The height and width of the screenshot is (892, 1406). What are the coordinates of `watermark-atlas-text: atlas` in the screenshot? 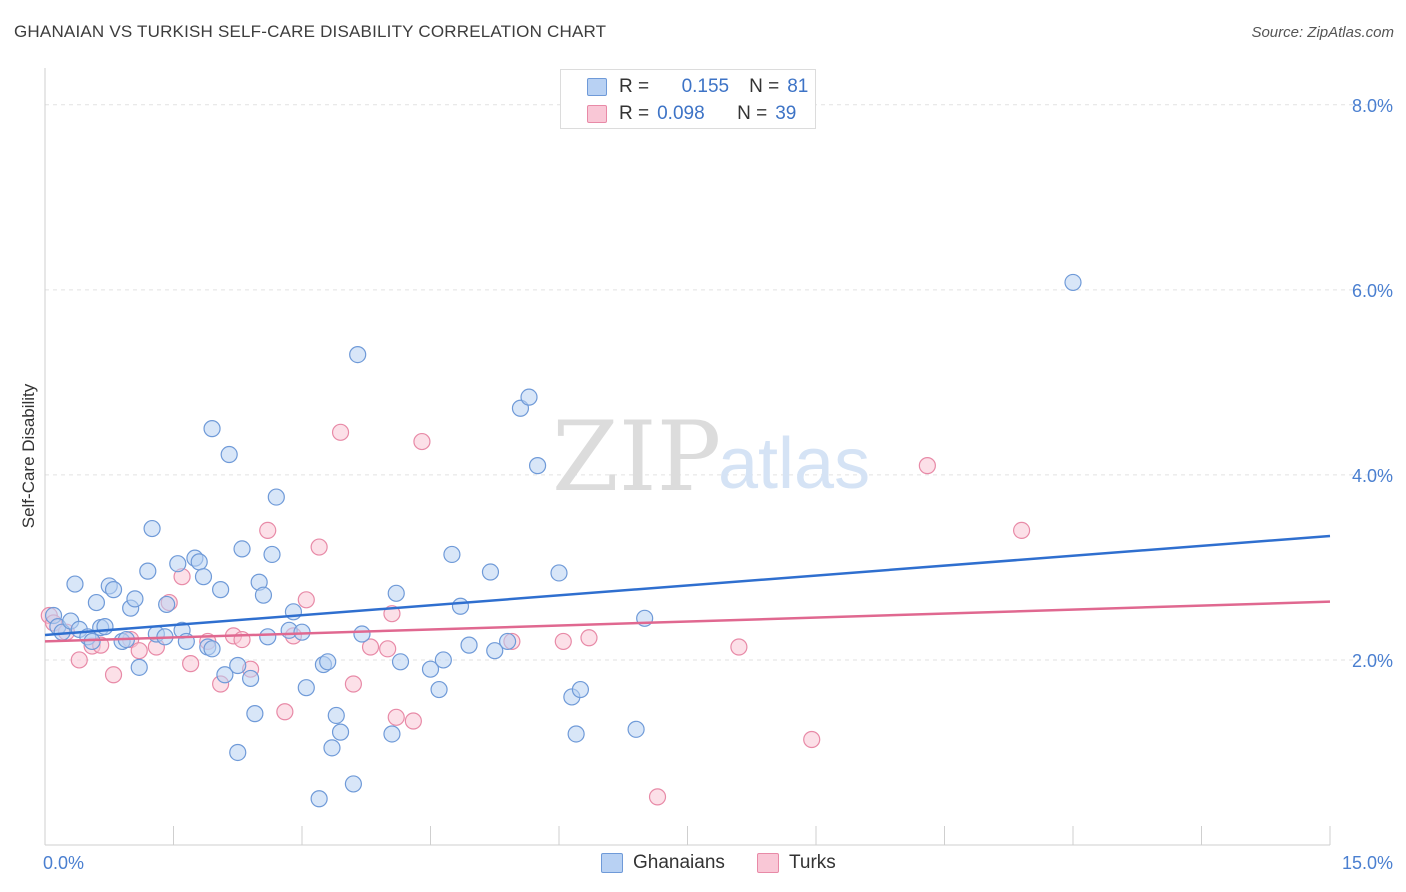 It's located at (794, 464).